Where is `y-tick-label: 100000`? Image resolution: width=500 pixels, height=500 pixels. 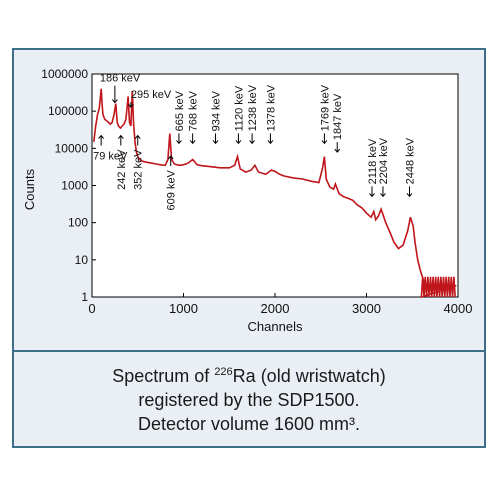 y-tick-label: 100000 is located at coordinates (68, 111).